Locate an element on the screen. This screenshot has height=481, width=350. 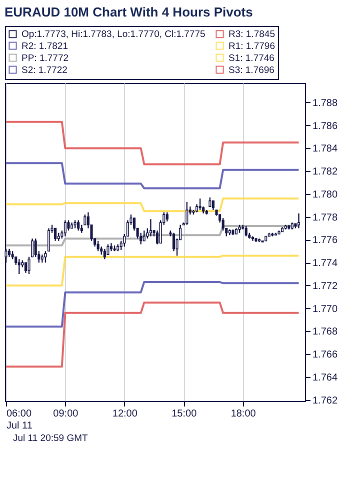
x-tick-label: 12:00 is located at coordinates (125, 414).